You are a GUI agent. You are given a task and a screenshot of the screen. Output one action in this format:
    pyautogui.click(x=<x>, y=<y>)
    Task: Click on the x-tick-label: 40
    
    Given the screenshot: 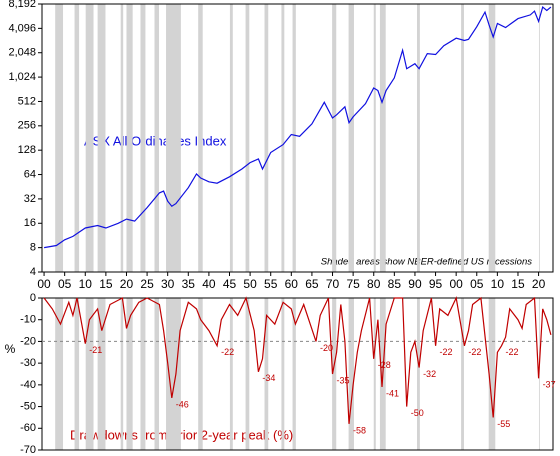 What is the action you would take?
    pyautogui.click(x=209, y=284)
    